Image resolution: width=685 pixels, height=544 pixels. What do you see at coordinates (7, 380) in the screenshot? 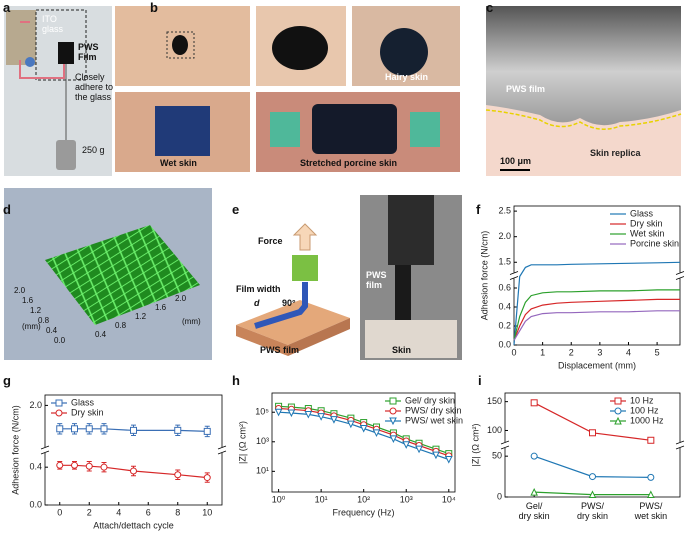
I see `panel-label: g` at bounding box center [7, 380].